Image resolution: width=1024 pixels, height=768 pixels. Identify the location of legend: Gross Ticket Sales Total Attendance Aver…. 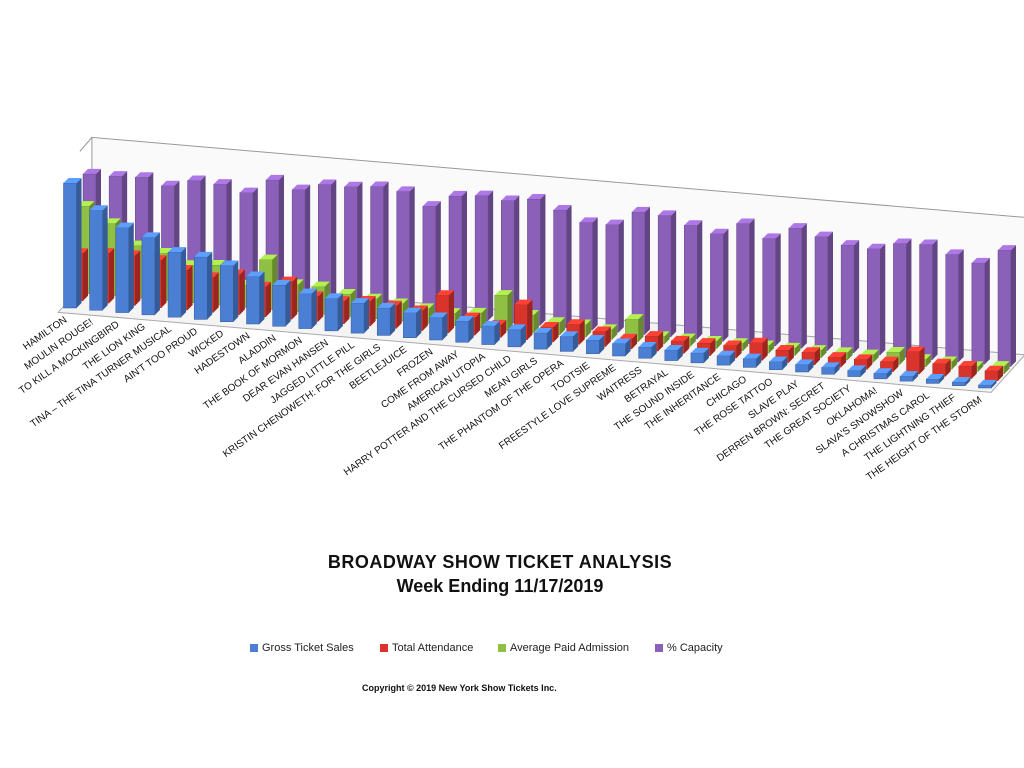
(520, 650).